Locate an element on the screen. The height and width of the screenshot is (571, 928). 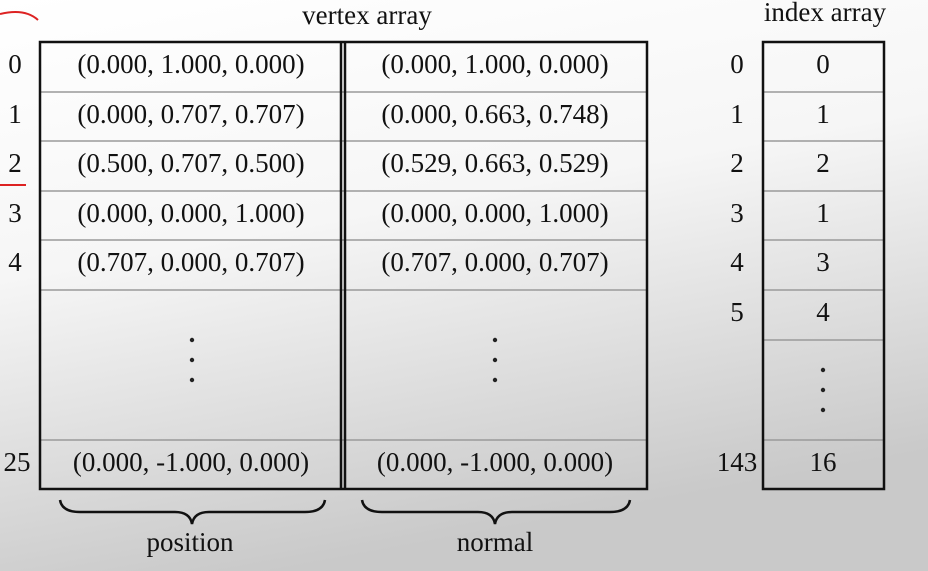
index-label: 143 is located at coordinates (737, 462).